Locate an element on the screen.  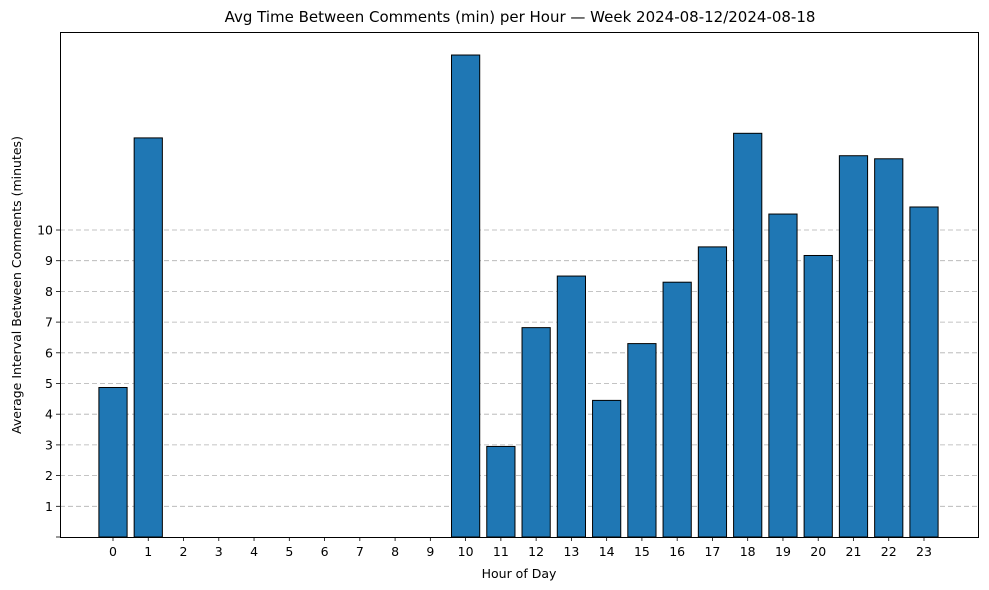
x-tick-label: 20 is located at coordinates (818, 551).